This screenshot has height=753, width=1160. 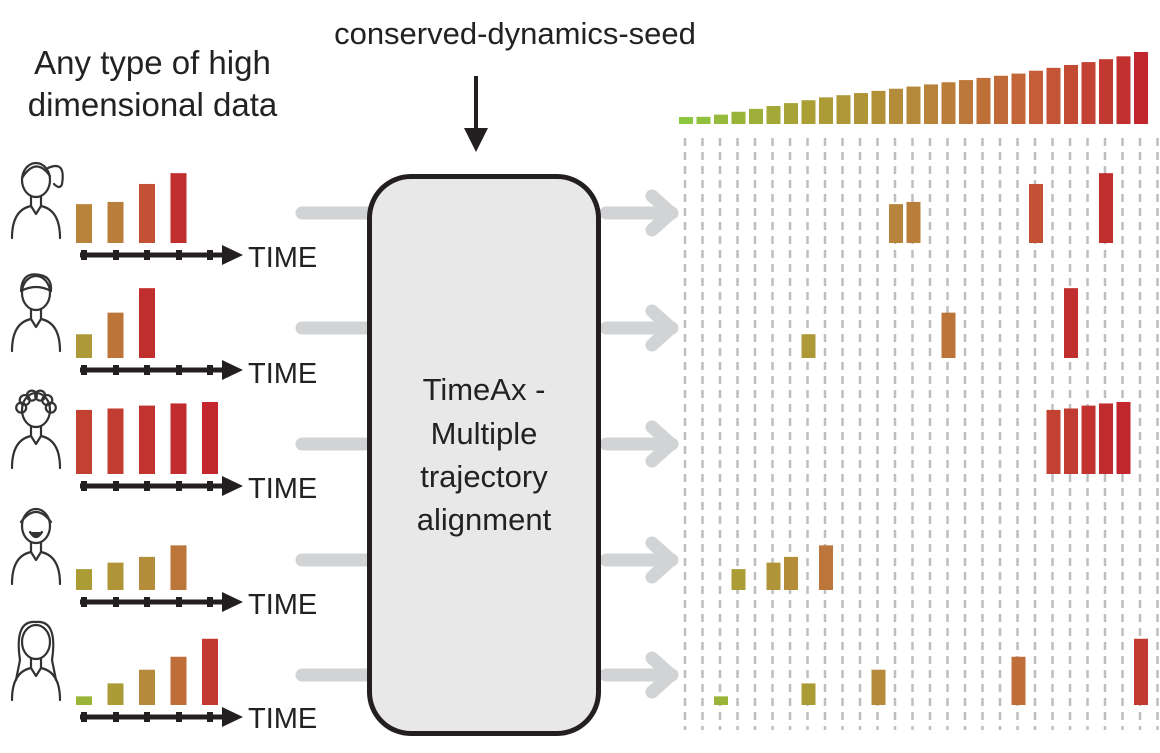 I want to click on time-label-2: TIME, so click(x=283, y=374).